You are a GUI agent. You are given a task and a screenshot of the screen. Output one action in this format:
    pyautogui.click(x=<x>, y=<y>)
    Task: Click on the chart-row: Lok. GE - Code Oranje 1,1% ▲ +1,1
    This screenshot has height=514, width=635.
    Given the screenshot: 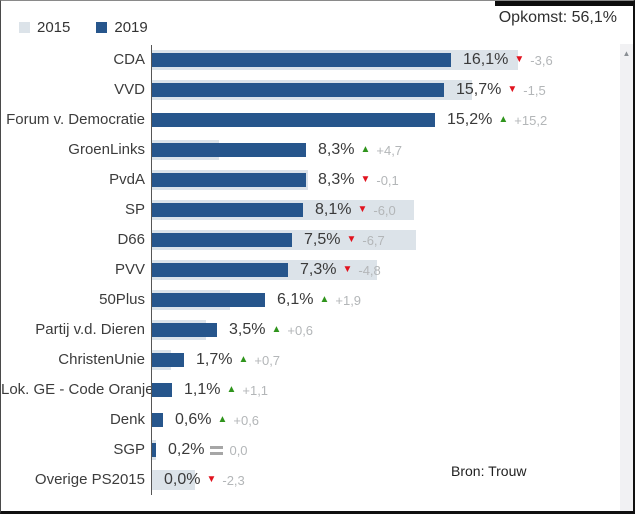 What is the action you would take?
    pyautogui.click(x=317, y=390)
    